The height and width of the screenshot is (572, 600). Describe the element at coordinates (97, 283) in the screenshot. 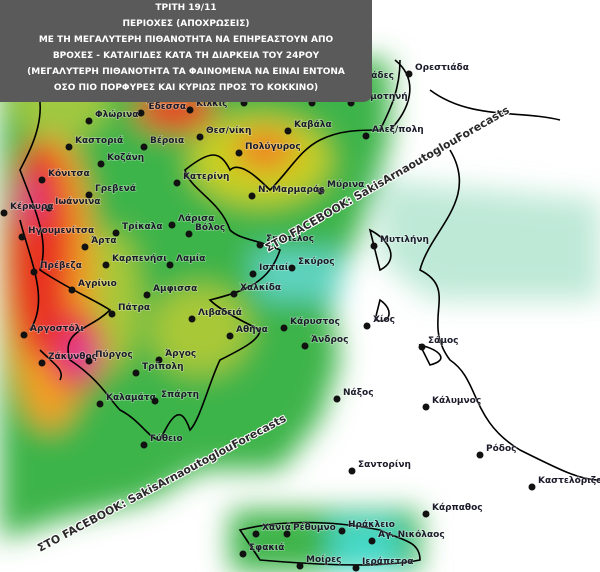

I see `city-label: Αγρίνιο` at that location.